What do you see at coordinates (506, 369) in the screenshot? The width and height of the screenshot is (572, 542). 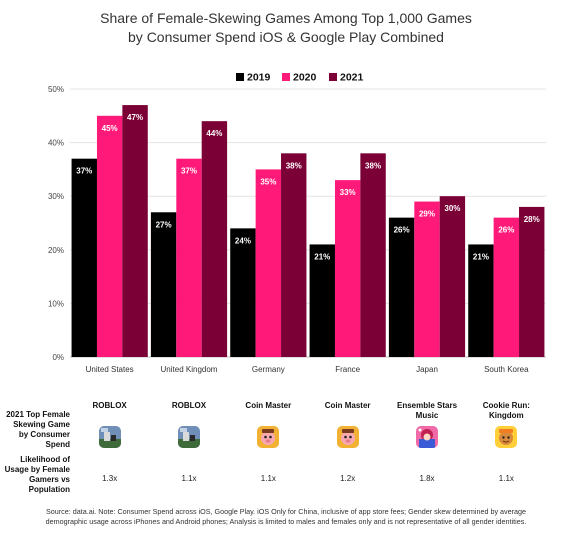 I see `x-tick-label: South Korea` at bounding box center [506, 369].